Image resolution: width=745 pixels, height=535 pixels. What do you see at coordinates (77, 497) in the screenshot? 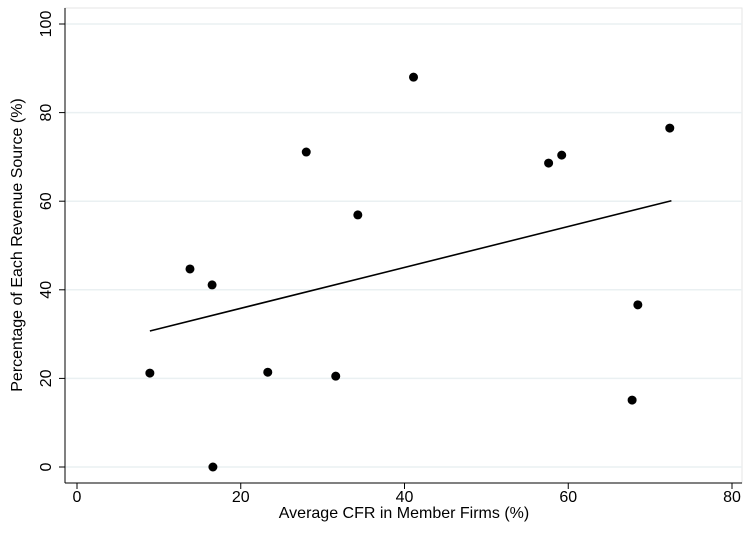
I see `x-tick-label: 0` at bounding box center [77, 497].